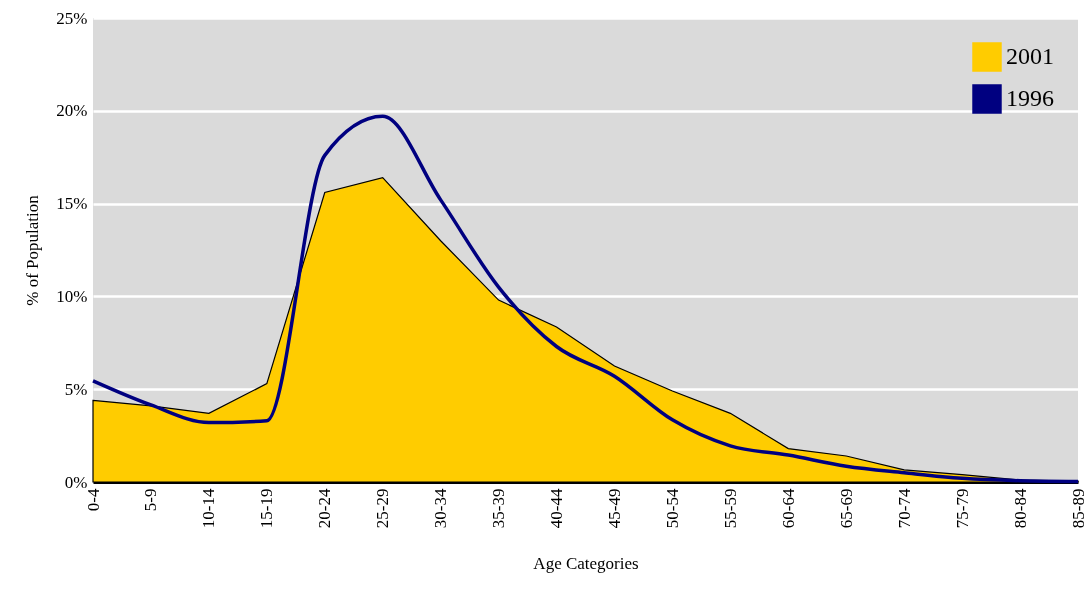 The width and height of the screenshot is (1091, 608). Describe the element at coordinates (383, 508) in the screenshot. I see `x-tick-label: 25-29` at that location.